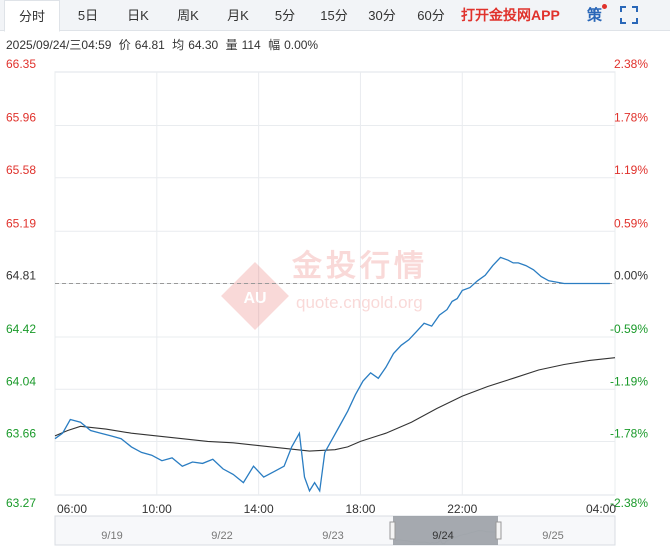 The image size is (670, 546). I want to click on tab-15-min: 15分, so click(334, 15).